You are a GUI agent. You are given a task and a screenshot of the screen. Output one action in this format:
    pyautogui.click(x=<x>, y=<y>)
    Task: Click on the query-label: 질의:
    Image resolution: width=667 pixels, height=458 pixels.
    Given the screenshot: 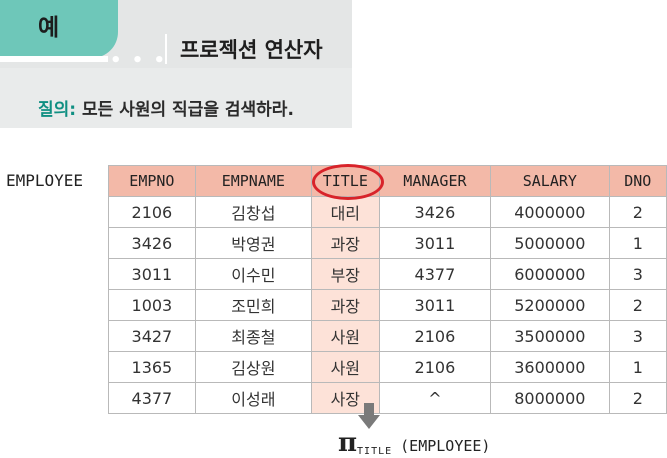 What is the action you would take?
    pyautogui.click(x=57, y=110)
    